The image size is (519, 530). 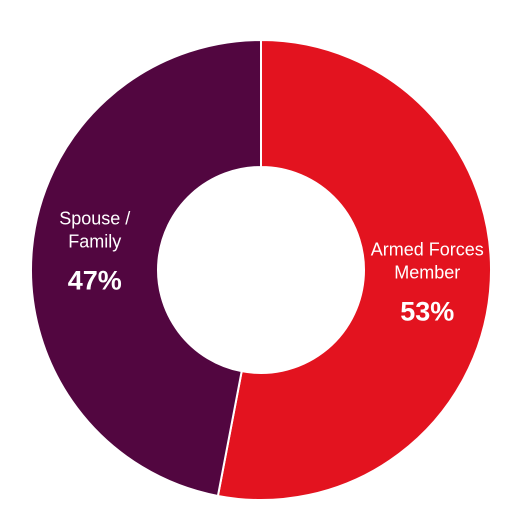 I want to click on slice-1-label-line-2: Member, so click(x=427, y=273).